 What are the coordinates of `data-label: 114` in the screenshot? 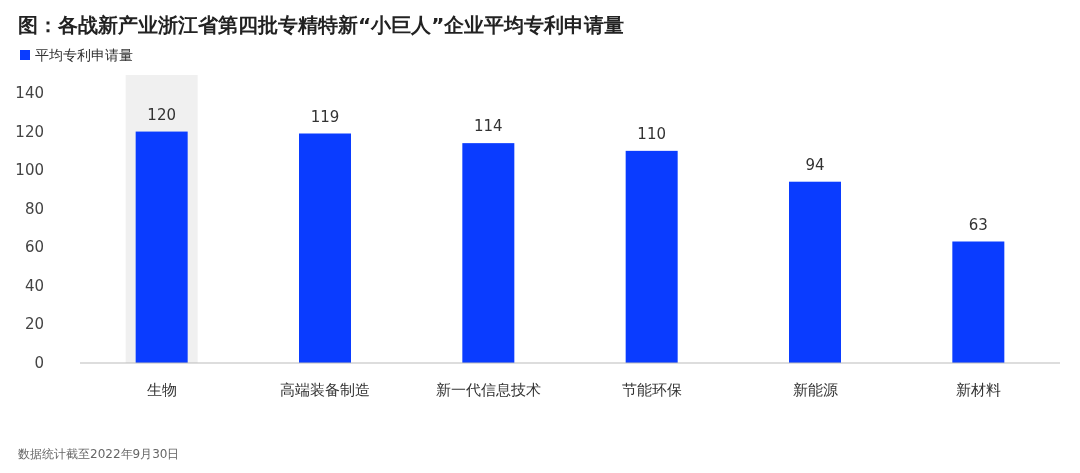 It's located at (488, 126).